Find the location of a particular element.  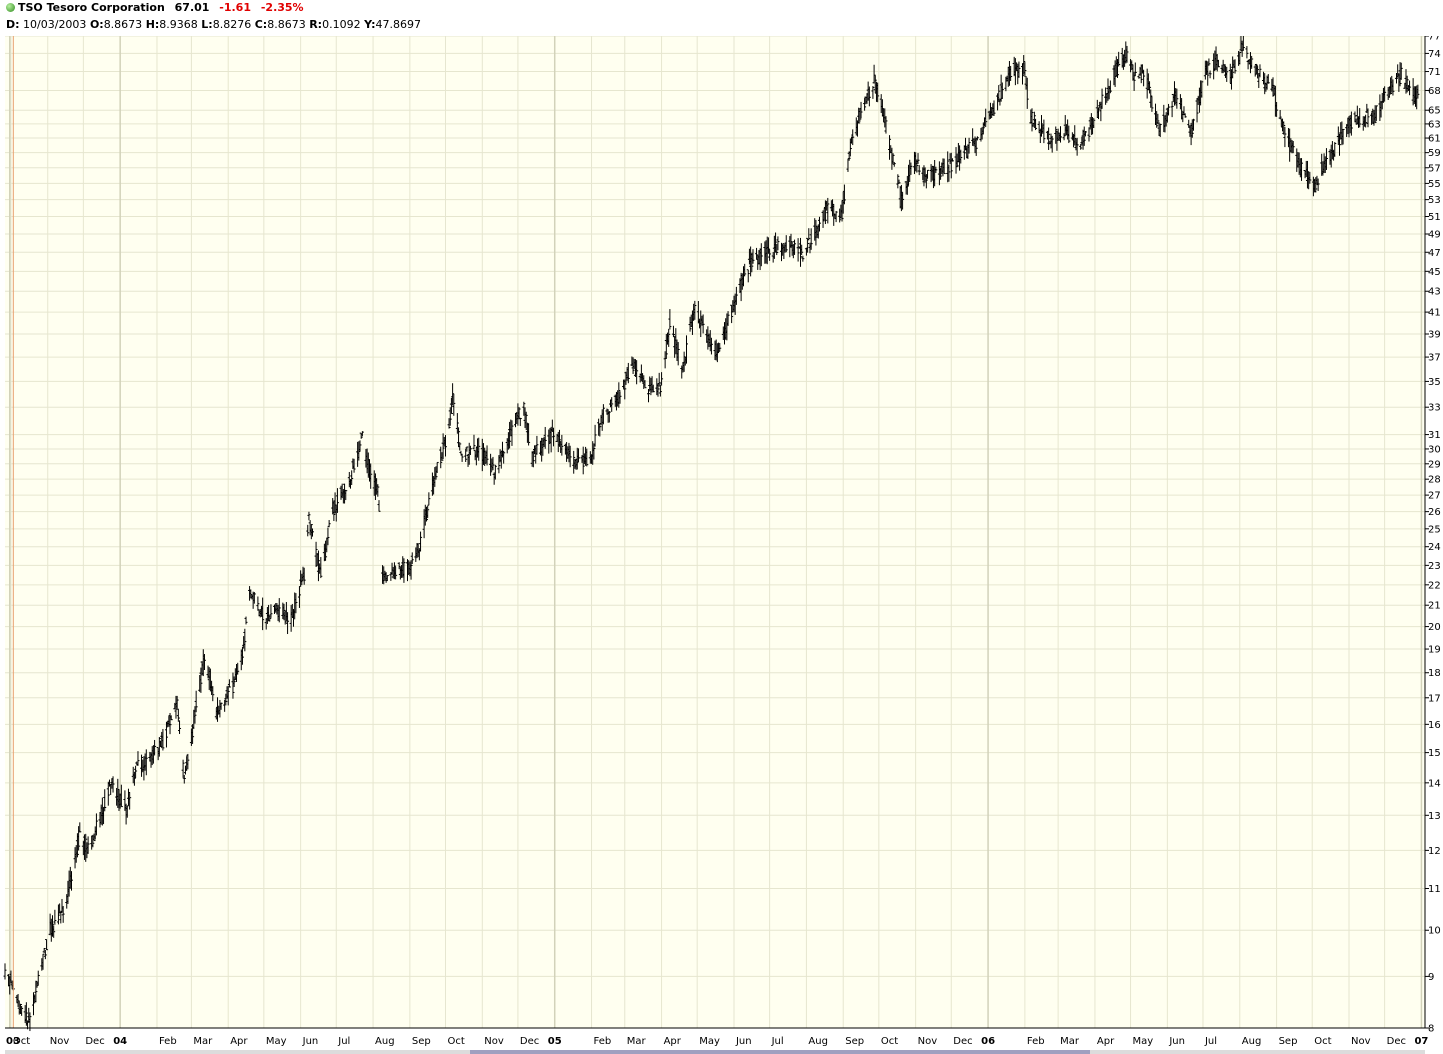

y-tick-label: 45 is located at coordinates (1434, 272).